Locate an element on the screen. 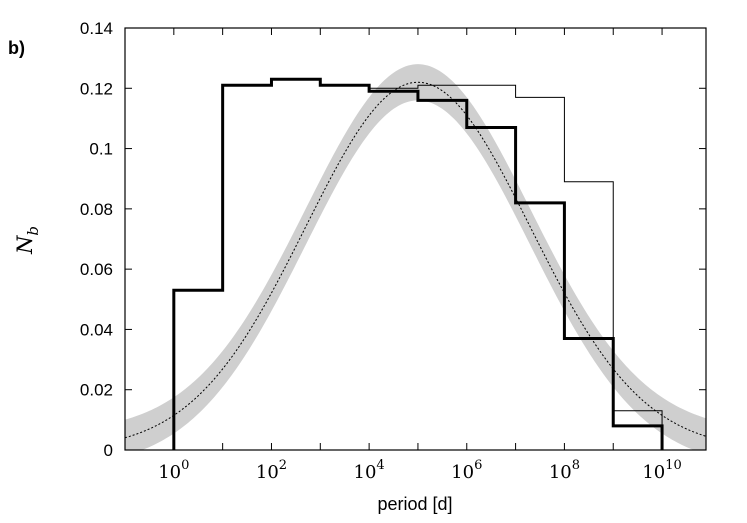 Image resolution: width=747 pixels, height=523 pixels. y-tick-label: 0 is located at coordinates (108, 450).